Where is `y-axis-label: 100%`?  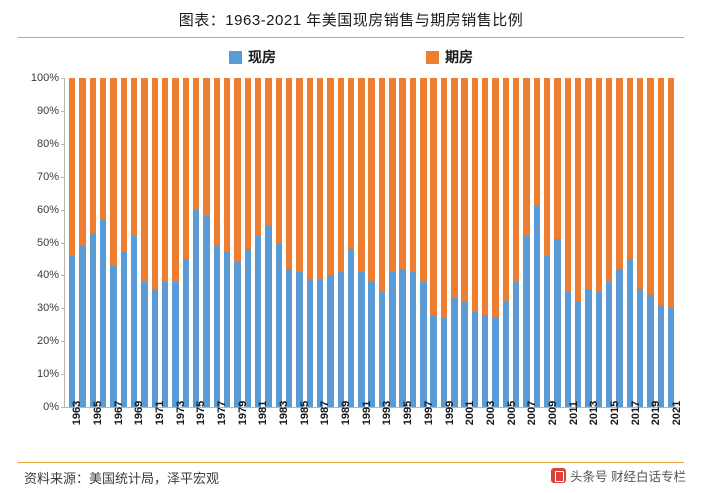 y-axis-label: 100% is located at coordinates (44, 78).